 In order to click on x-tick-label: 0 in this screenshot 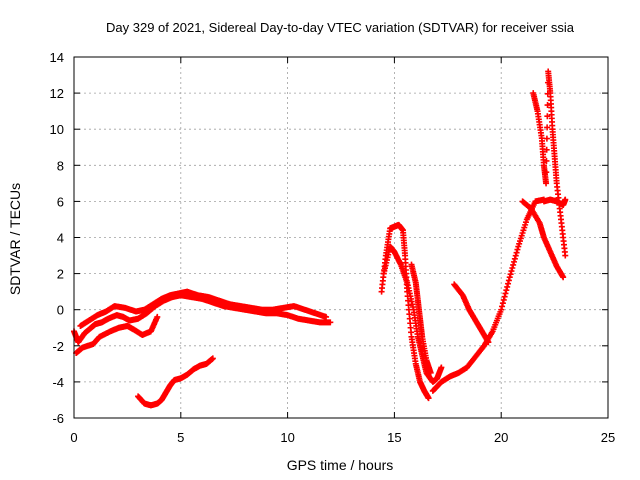, I will do `click(73, 437)`.